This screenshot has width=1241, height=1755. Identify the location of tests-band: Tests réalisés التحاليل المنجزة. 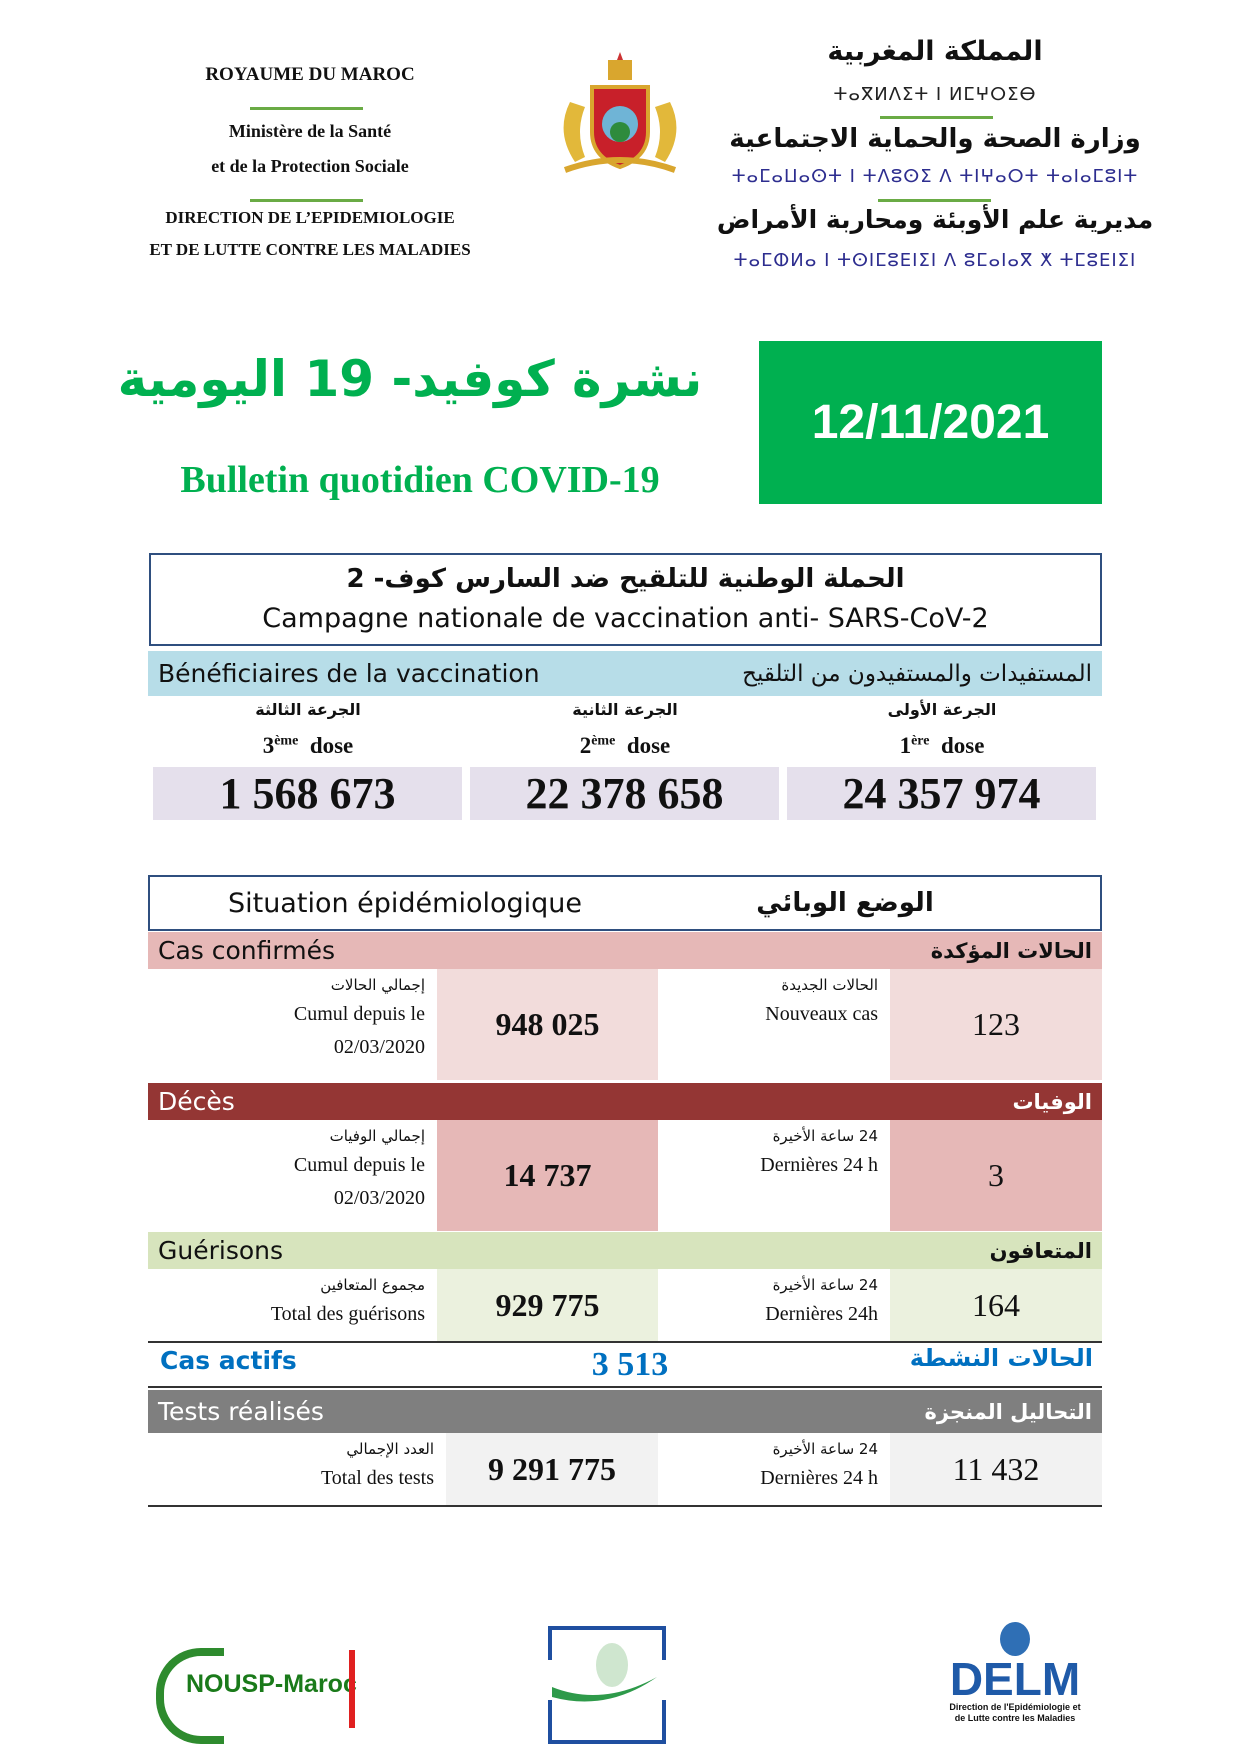
(625, 1411).